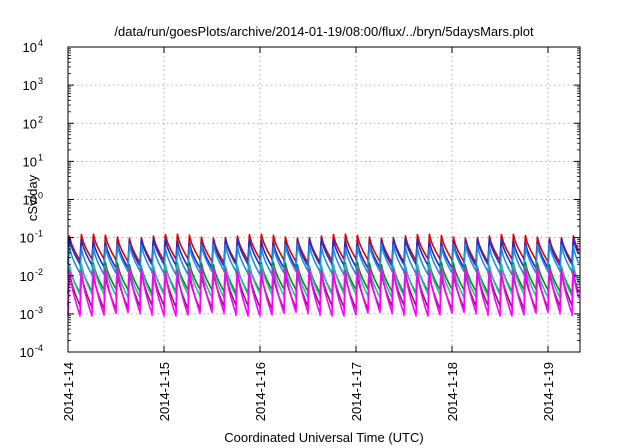  What do you see at coordinates (164, 391) in the screenshot?
I see `x-tick-label: 2014-1-15` at bounding box center [164, 391].